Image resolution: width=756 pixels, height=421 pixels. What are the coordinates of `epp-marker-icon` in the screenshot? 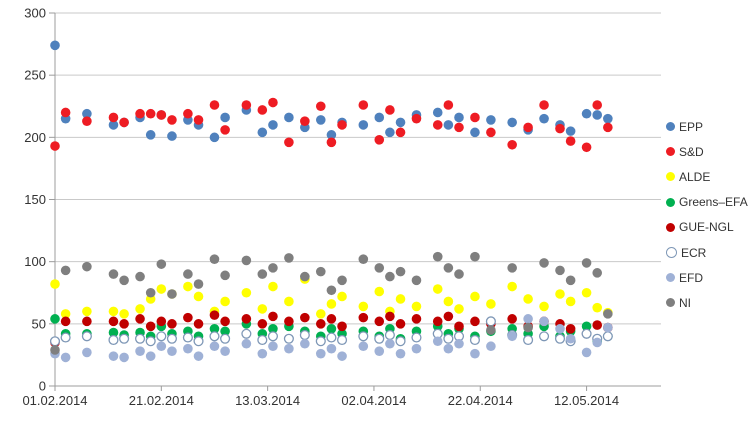 It's located at (670, 127).